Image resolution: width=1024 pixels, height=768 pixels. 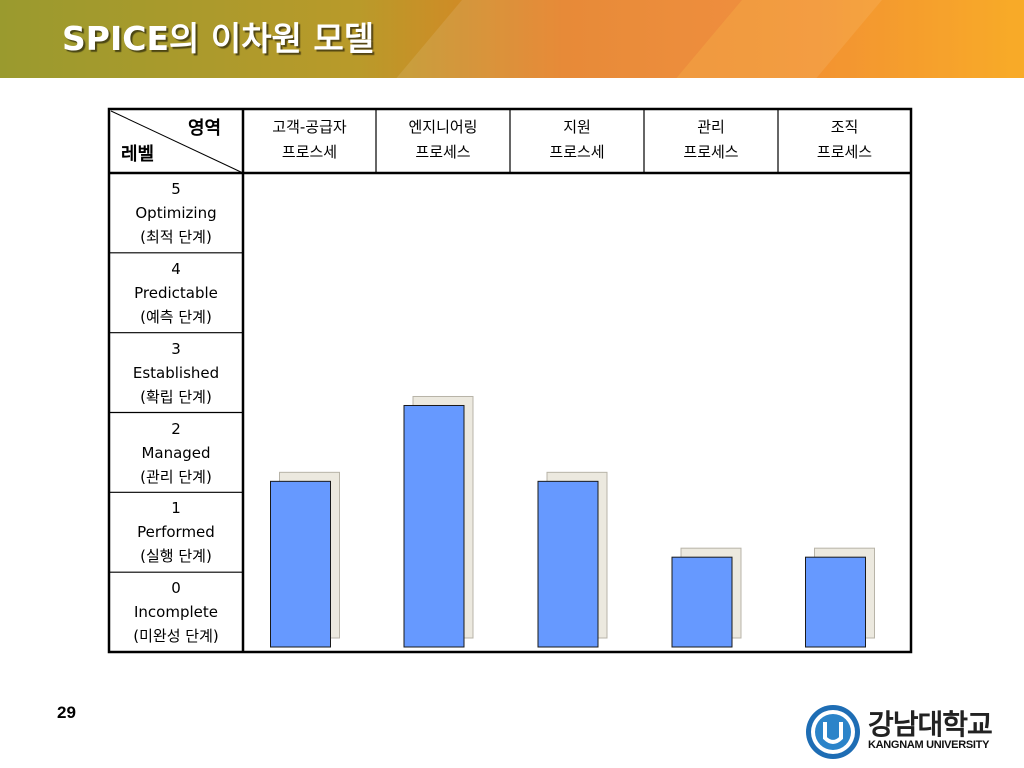 I want to click on level-name: Managed, so click(x=176, y=452).